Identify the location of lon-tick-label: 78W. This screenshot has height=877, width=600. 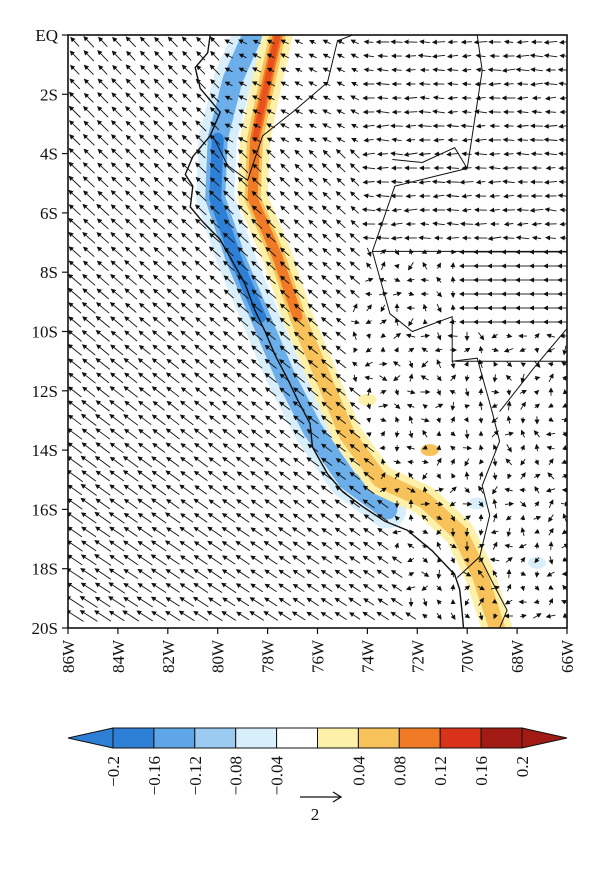
(268, 656).